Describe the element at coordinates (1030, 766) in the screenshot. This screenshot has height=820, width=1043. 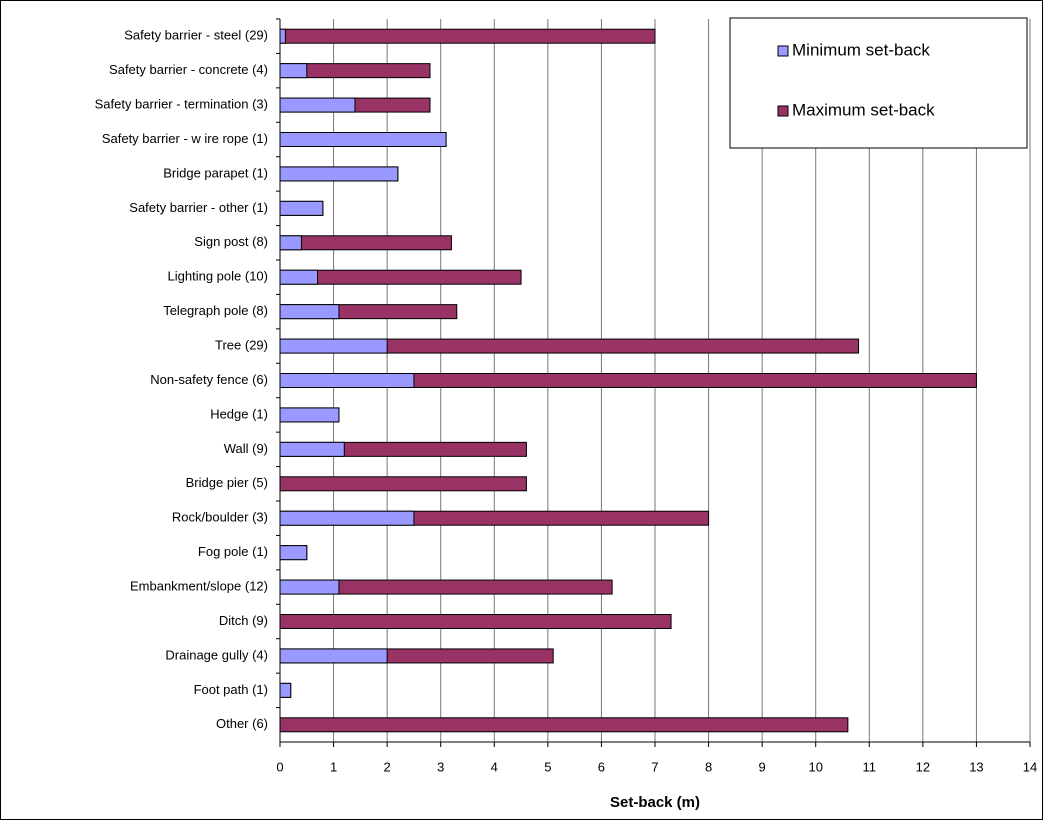
I see `x-tick-label: 14` at that location.